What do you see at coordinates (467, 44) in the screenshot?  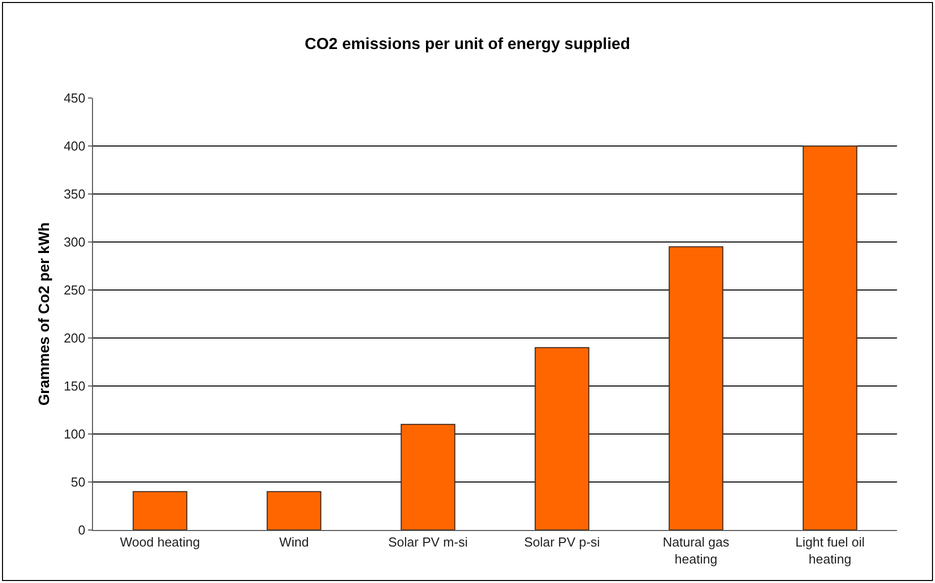 I see `chart-title: CO2 emissions per unit of energy supplied` at bounding box center [467, 44].